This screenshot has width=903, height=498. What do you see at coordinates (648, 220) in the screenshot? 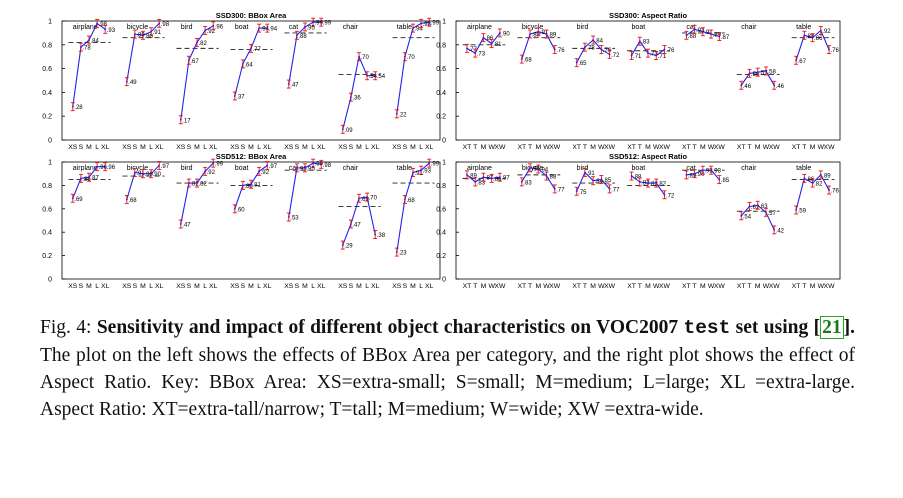
I see `plot-frame` at bounding box center [648, 220].